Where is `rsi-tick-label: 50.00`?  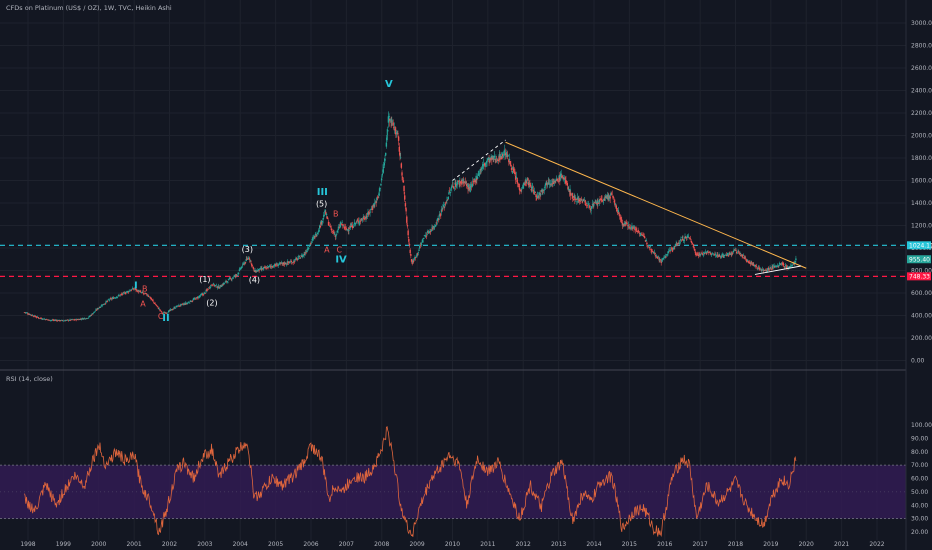 rsi-tick-label: 50.00 is located at coordinates (919, 492).